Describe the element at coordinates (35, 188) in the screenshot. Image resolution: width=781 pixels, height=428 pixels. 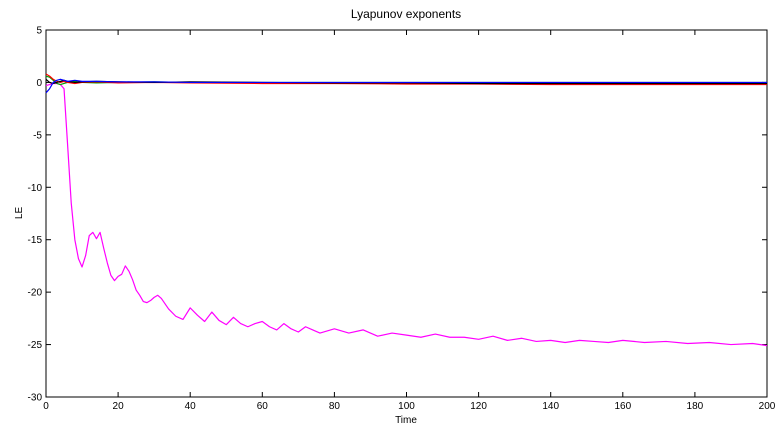
I see `y-tick-label: -10` at that location.